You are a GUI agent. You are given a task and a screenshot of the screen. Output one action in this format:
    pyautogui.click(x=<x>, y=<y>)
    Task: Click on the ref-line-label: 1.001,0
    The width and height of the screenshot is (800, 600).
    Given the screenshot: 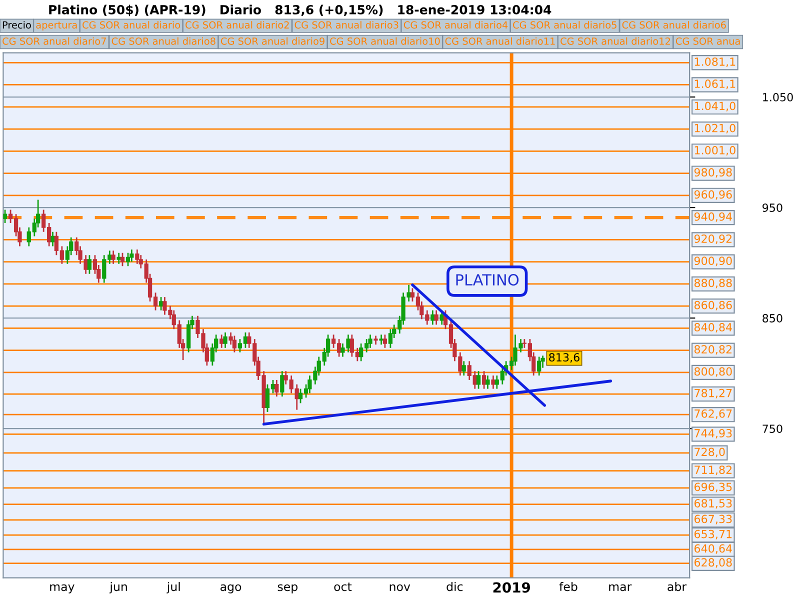 What is the action you would take?
    pyautogui.click(x=715, y=151)
    